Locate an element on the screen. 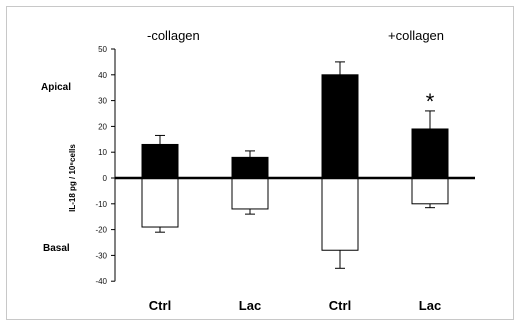 This screenshot has height=327, width=522. y-tick-label: 10 is located at coordinates (102, 152).